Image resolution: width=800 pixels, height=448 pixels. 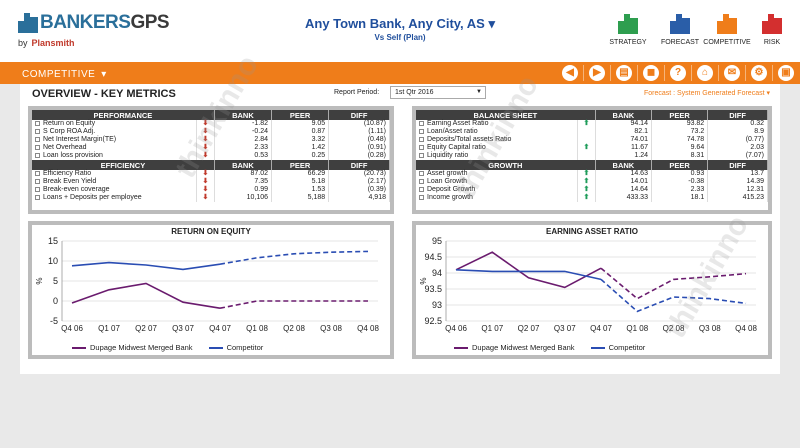 What do you see at coordinates (592, 182) in the screenshot?
I see `table-row: Loan Growth ⬆ 14.01 -0.38 14.39` at bounding box center [592, 182].